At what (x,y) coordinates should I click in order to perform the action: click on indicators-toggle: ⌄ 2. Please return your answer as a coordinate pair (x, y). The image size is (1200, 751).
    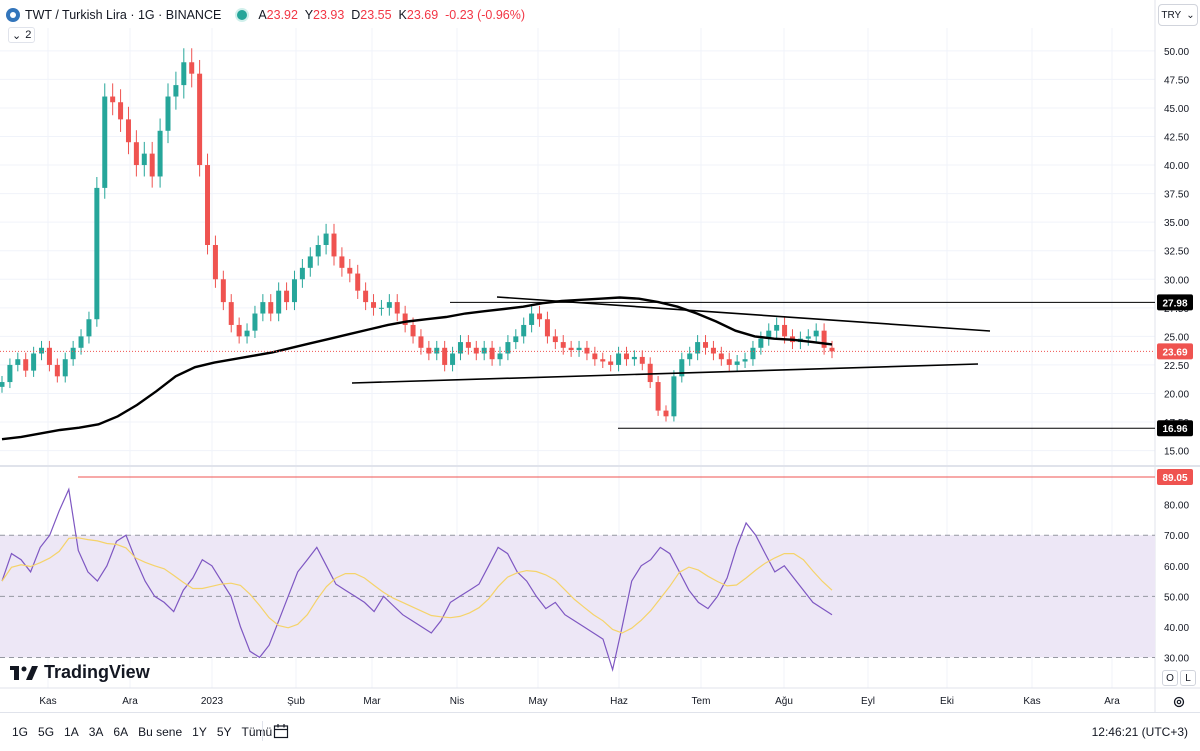
    Looking at the image, I should click on (22, 35).